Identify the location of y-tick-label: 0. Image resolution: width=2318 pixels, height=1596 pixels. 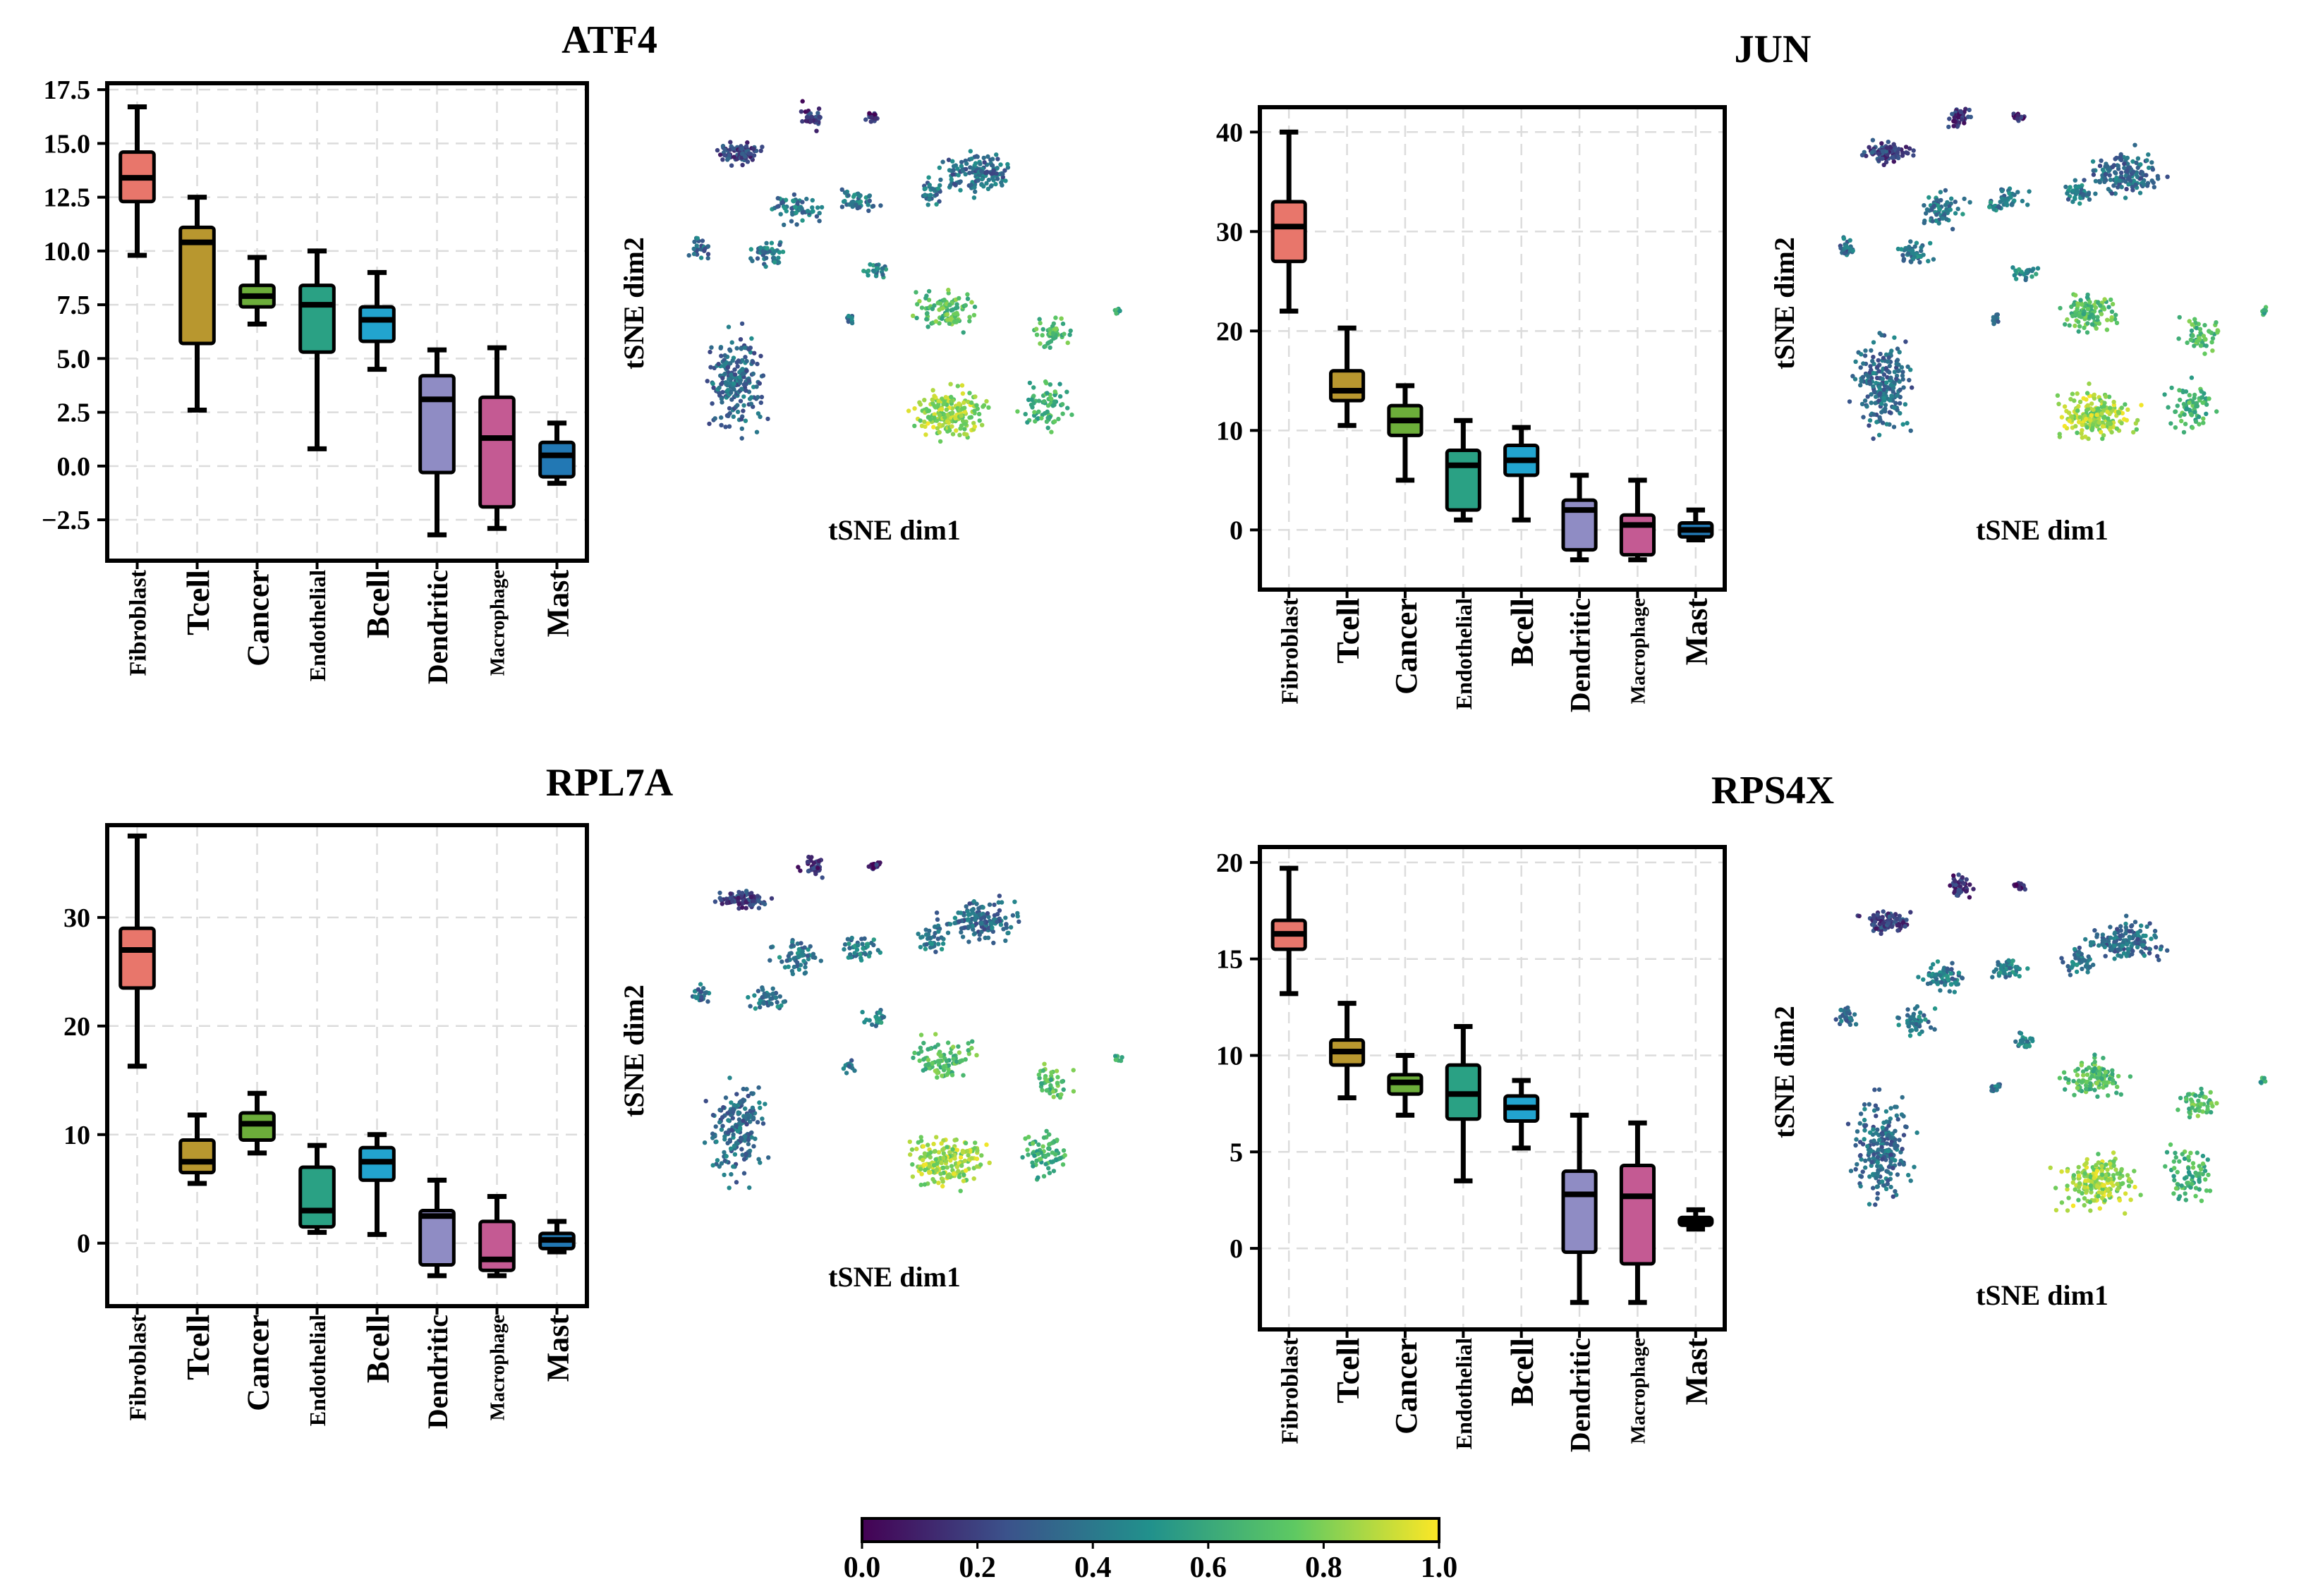
(1236, 1249).